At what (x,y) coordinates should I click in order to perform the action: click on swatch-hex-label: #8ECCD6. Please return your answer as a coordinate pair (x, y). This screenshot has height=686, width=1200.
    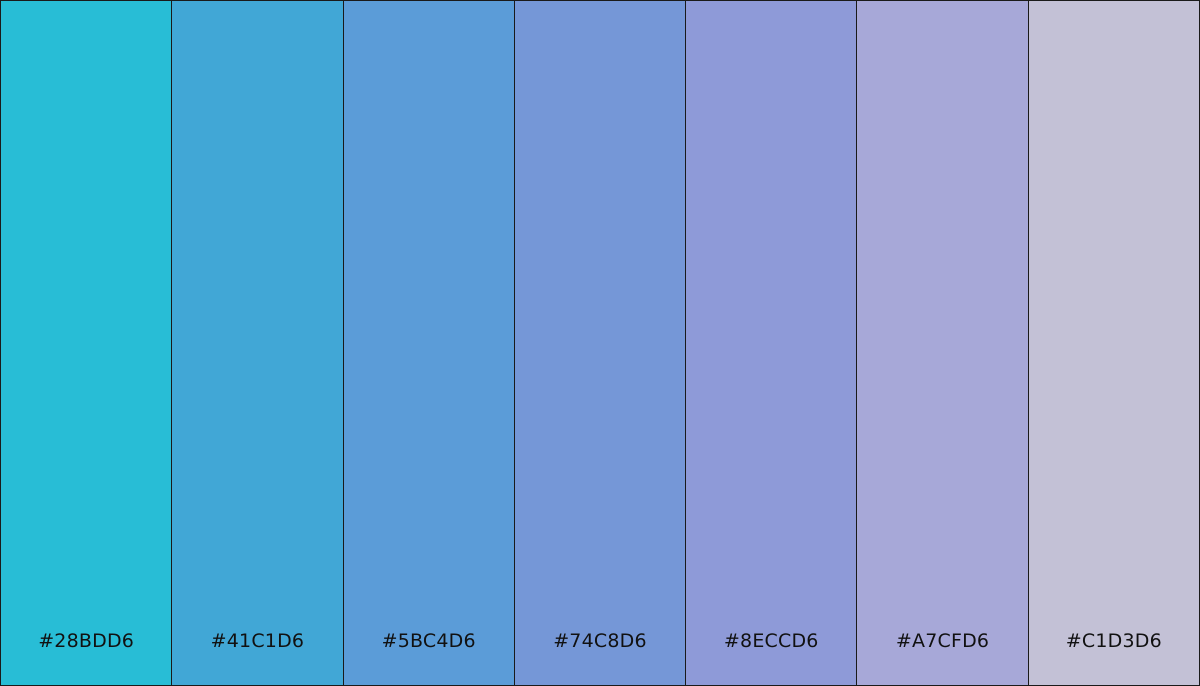
    Looking at the image, I should click on (771, 641).